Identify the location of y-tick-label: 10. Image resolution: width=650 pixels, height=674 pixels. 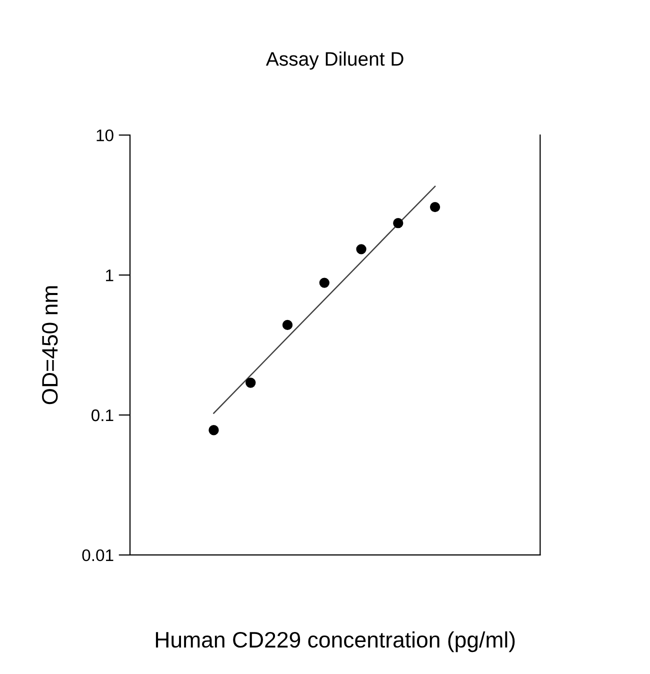
(105, 135).